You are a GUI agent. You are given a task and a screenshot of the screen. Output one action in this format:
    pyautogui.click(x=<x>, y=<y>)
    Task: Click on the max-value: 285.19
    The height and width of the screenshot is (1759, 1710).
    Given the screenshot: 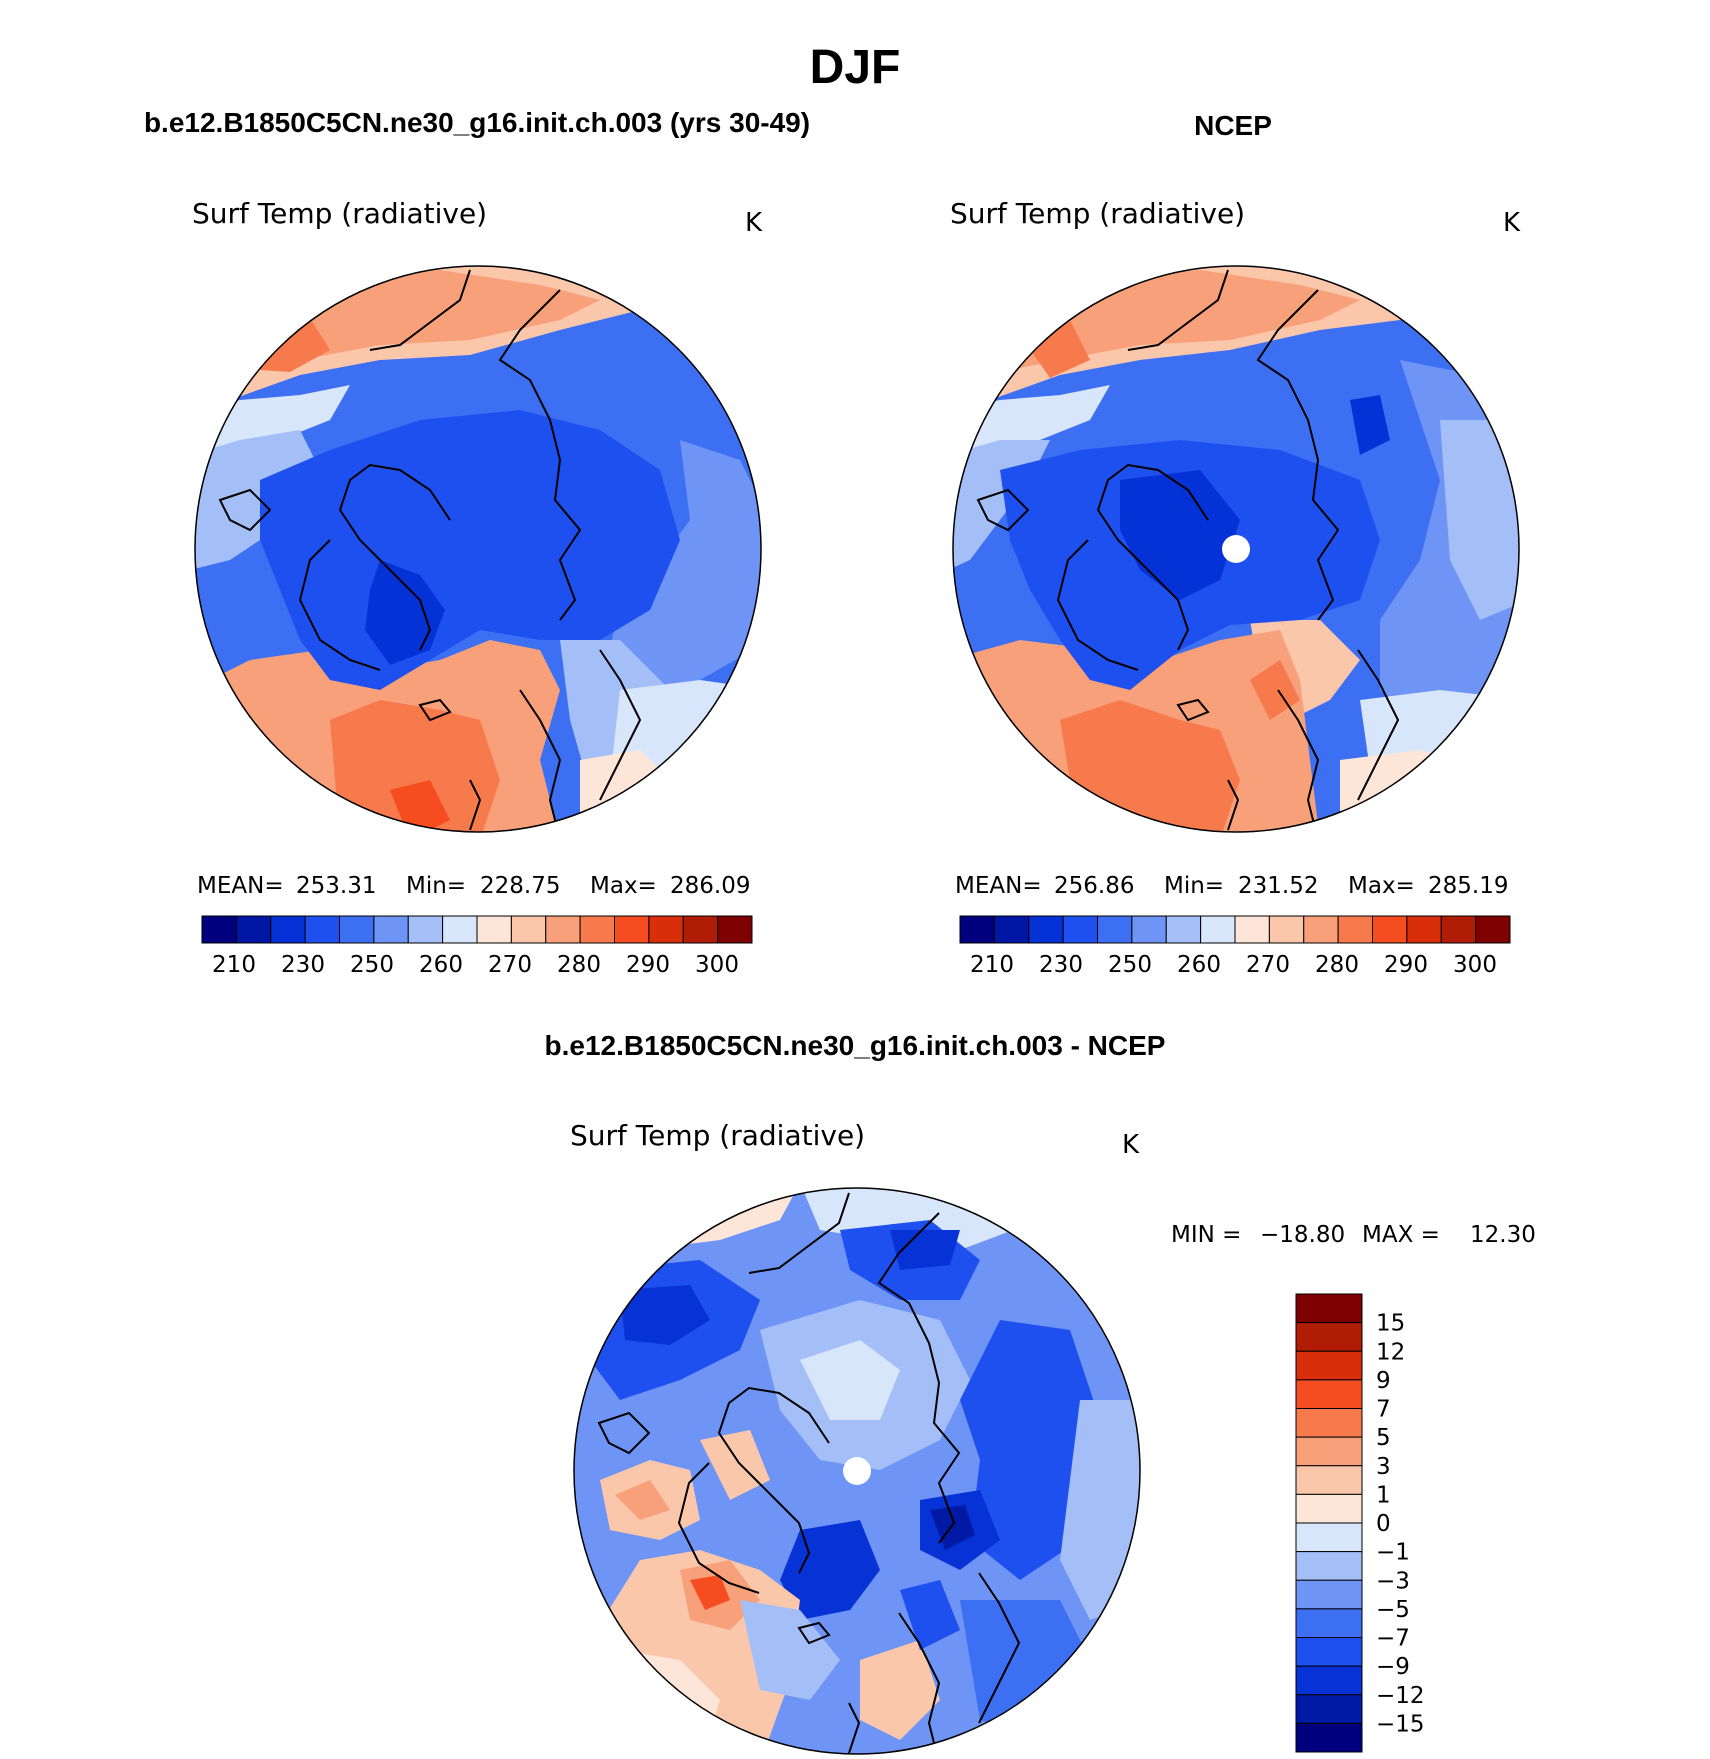 What is the action you would take?
    pyautogui.click(x=1468, y=886)
    